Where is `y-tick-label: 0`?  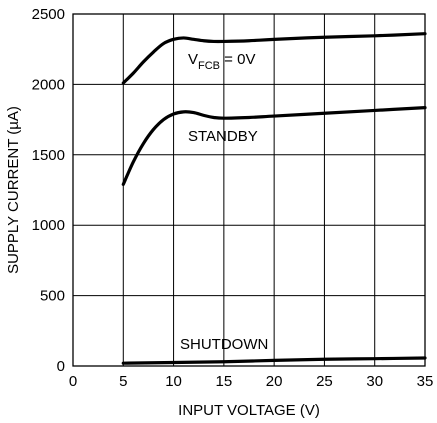
y-tick-label: 0 is located at coordinates (61, 366).